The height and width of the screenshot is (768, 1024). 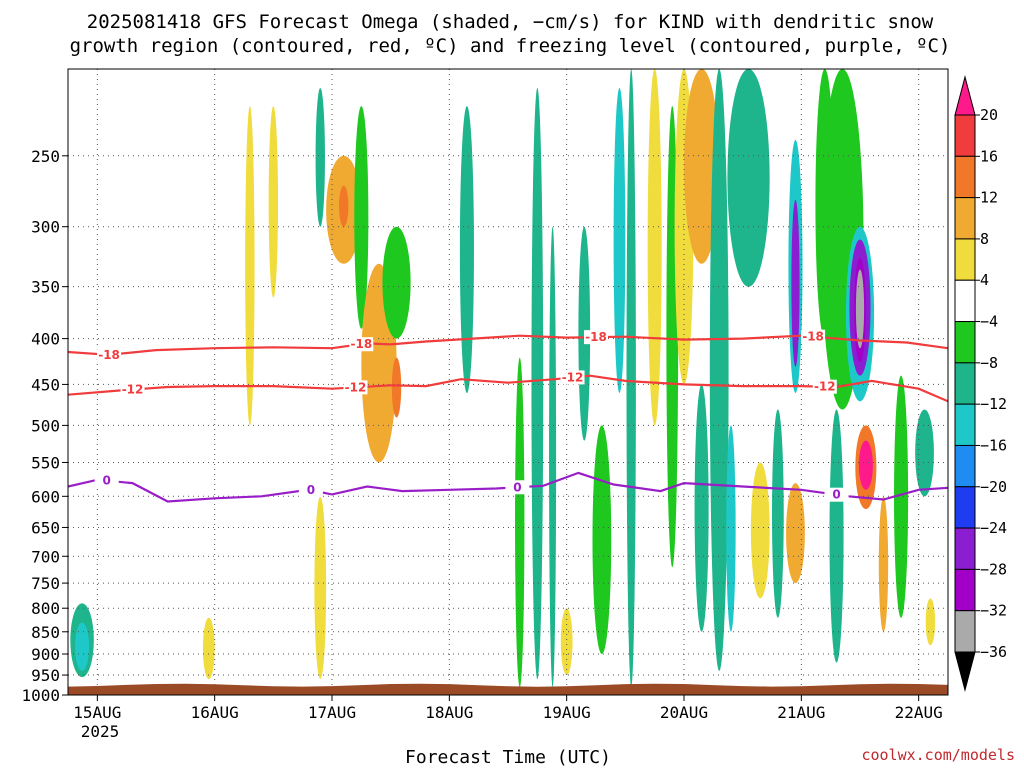 I want to click on x-tick-label: 19AUG, so click(x=567, y=712).